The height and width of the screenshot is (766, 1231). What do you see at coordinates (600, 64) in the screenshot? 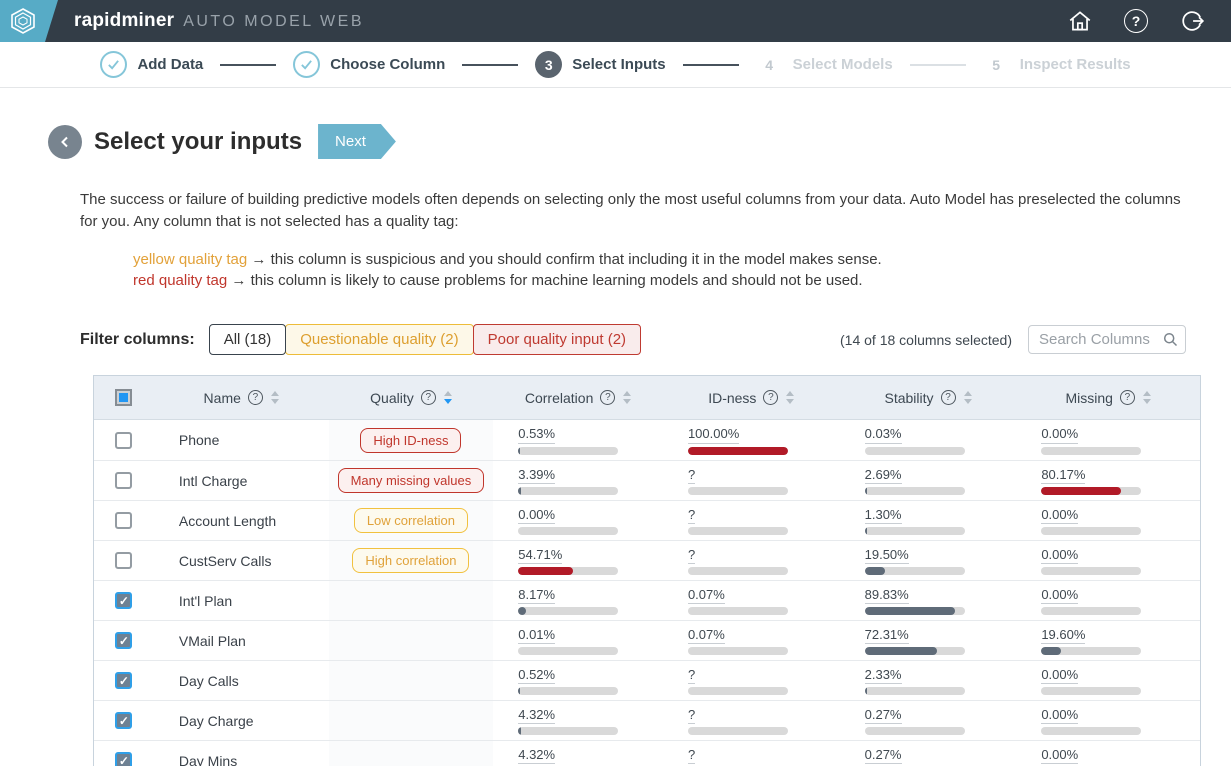
I see `step-select-inputs: 3 Select Inputs` at bounding box center [600, 64].